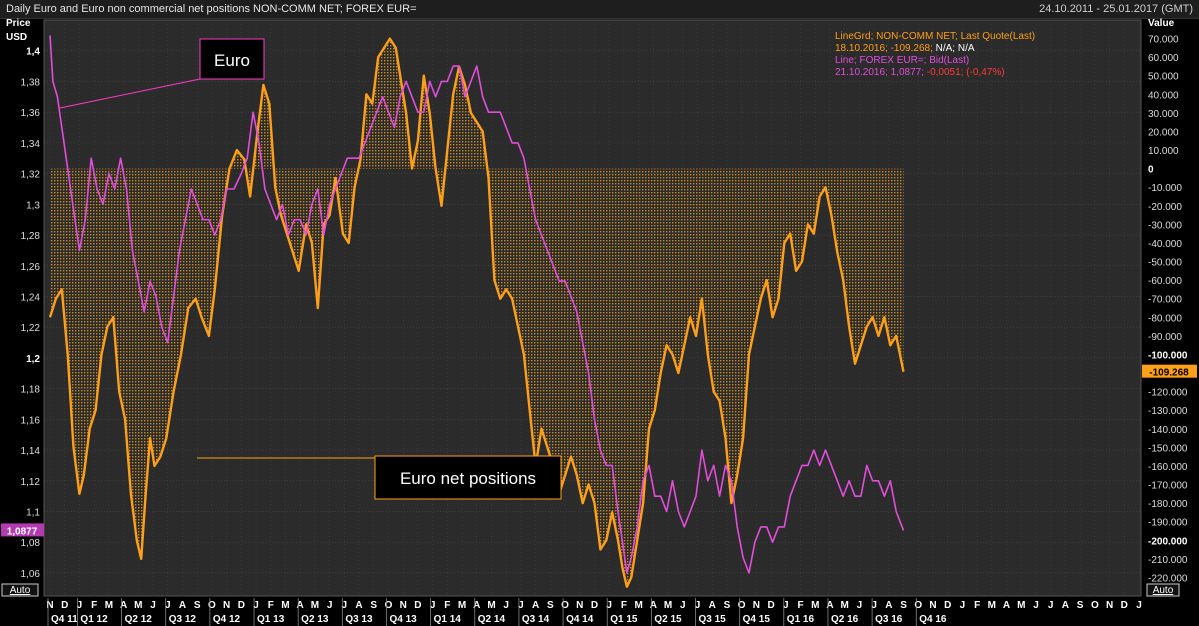 The image size is (1199, 626). I want to click on quarter-label: Q1 14, so click(448, 619).